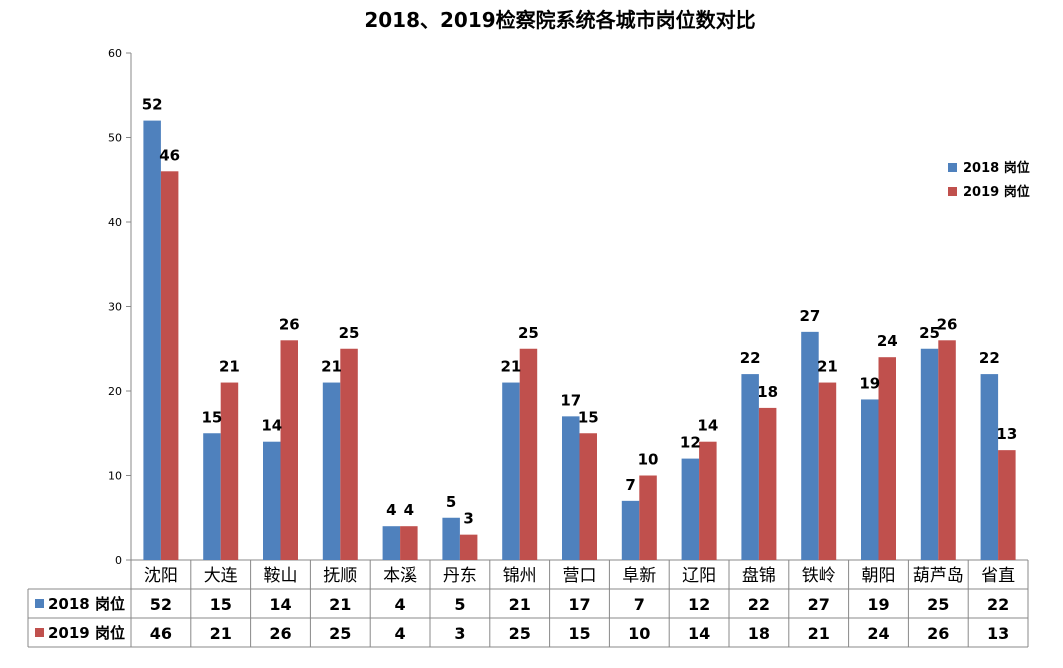 This screenshot has height=668, width=1063. Describe the element at coordinates (520, 576) in the screenshot. I see `category-label: 锦州` at that location.